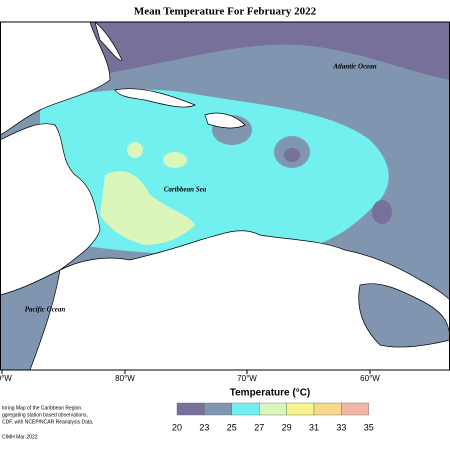  I want to click on longitude-label: 80°W, so click(125, 378).